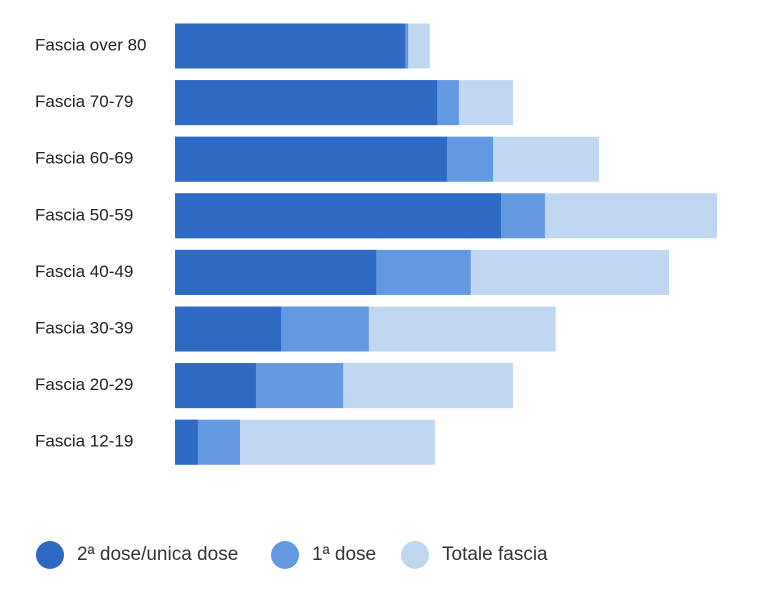 This screenshot has height=608, width=767. I want to click on legend-label: 2ª dose/unica dose, so click(157, 554).